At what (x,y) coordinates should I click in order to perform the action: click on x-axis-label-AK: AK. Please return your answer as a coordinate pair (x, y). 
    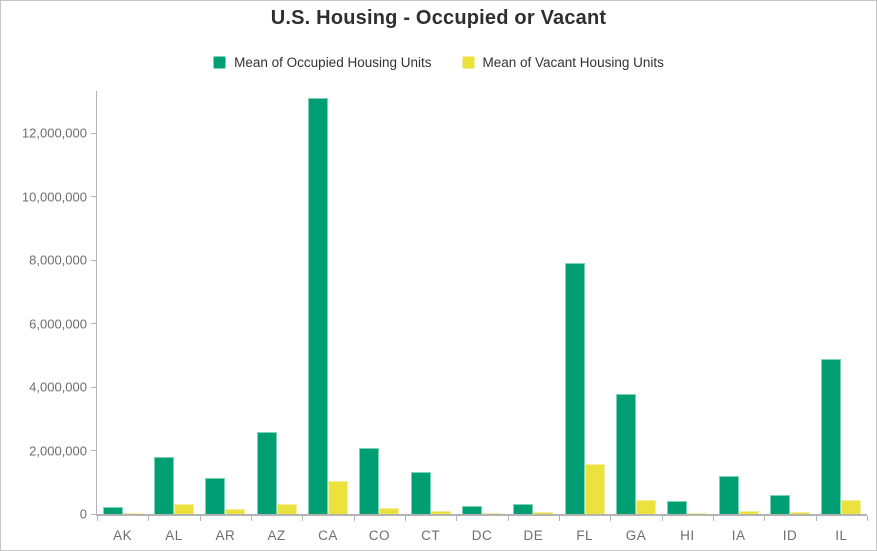
    Looking at the image, I should click on (123, 535).